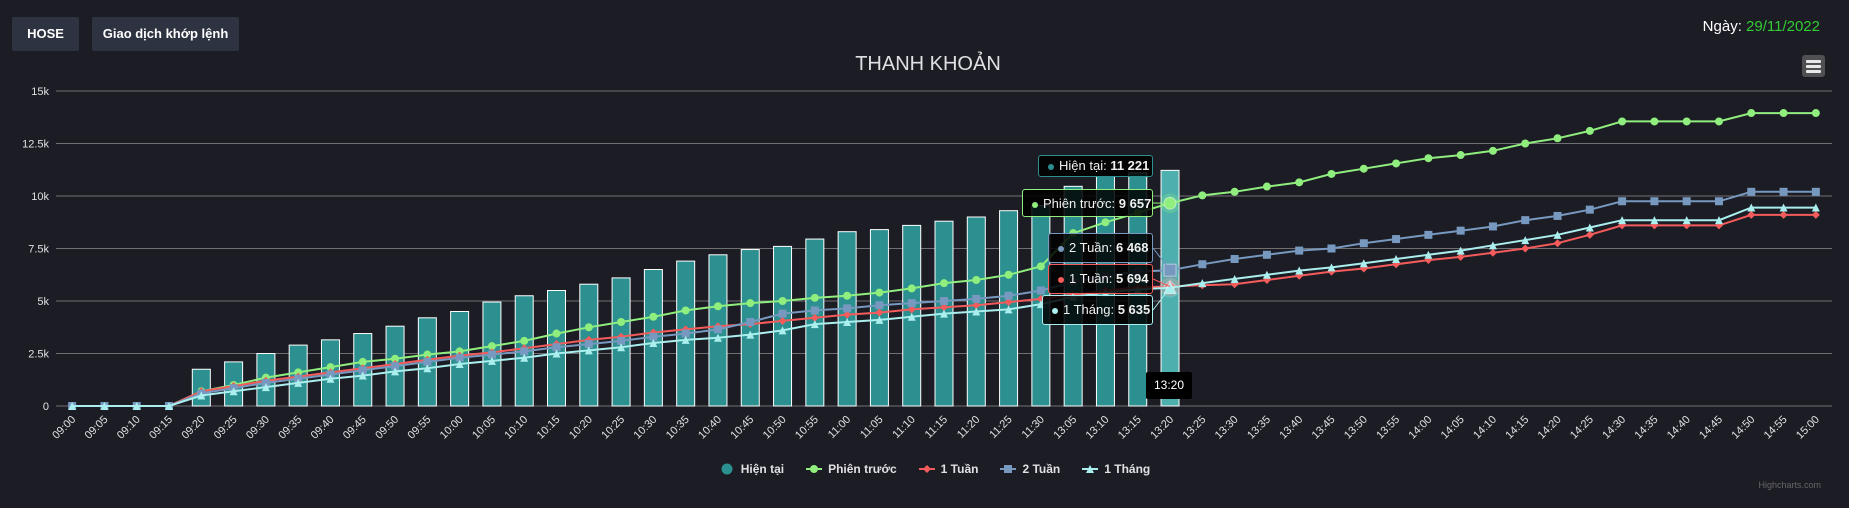 The image size is (1849, 508). Describe the element at coordinates (1116, 469) in the screenshot. I see `legend-item-1-tháng: 1 Tháng` at that location.